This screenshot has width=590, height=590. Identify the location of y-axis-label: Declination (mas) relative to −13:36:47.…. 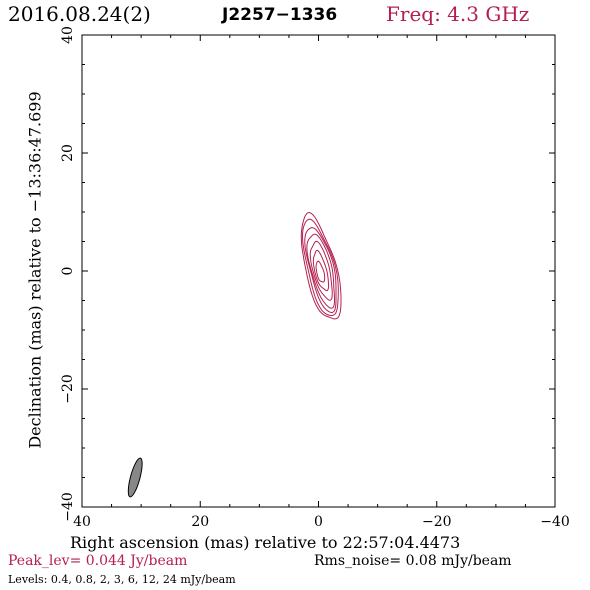
(35, 270).